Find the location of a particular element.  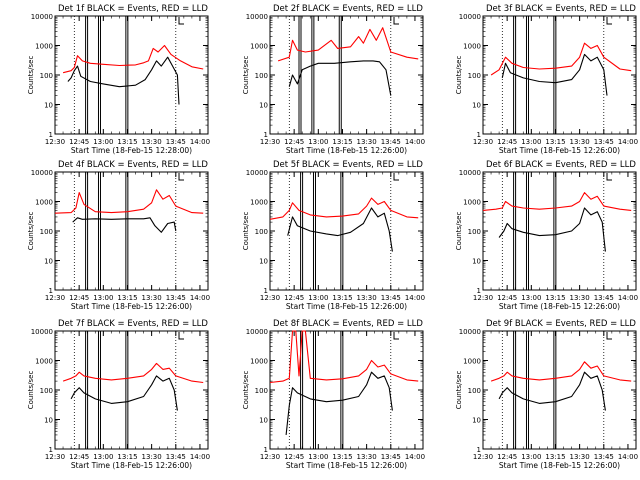

series-events-line is located at coordinates (552, 229).